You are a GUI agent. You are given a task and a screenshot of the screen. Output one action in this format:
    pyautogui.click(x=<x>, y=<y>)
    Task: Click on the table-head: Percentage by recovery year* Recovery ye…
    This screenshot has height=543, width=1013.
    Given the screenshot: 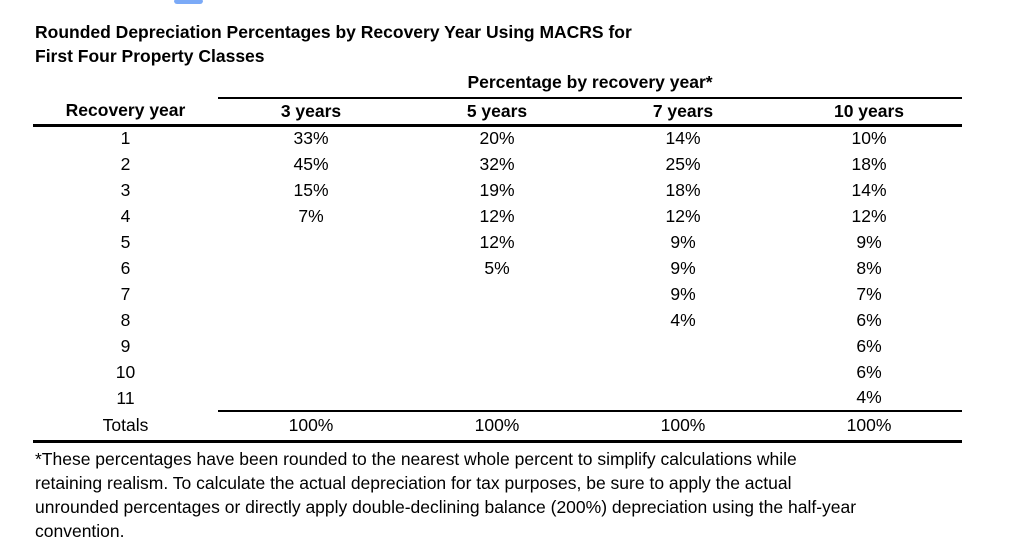 What is the action you would take?
    pyautogui.click(x=498, y=98)
    